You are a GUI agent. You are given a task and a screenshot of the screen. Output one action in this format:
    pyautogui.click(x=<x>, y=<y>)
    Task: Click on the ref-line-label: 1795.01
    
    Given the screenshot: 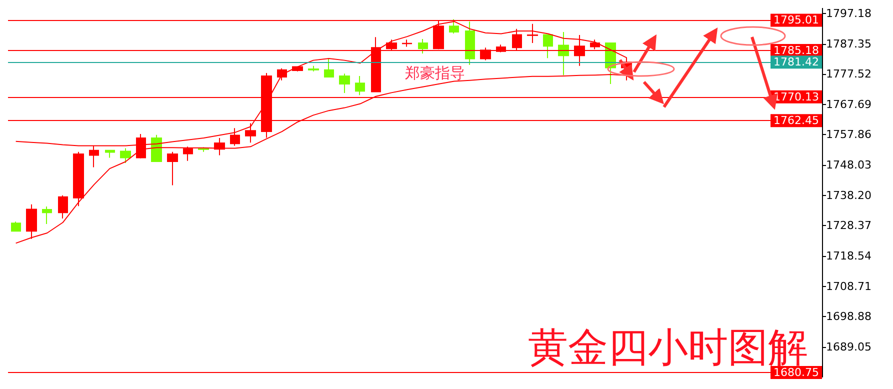 What is the action you would take?
    pyautogui.click(x=796, y=20)
    